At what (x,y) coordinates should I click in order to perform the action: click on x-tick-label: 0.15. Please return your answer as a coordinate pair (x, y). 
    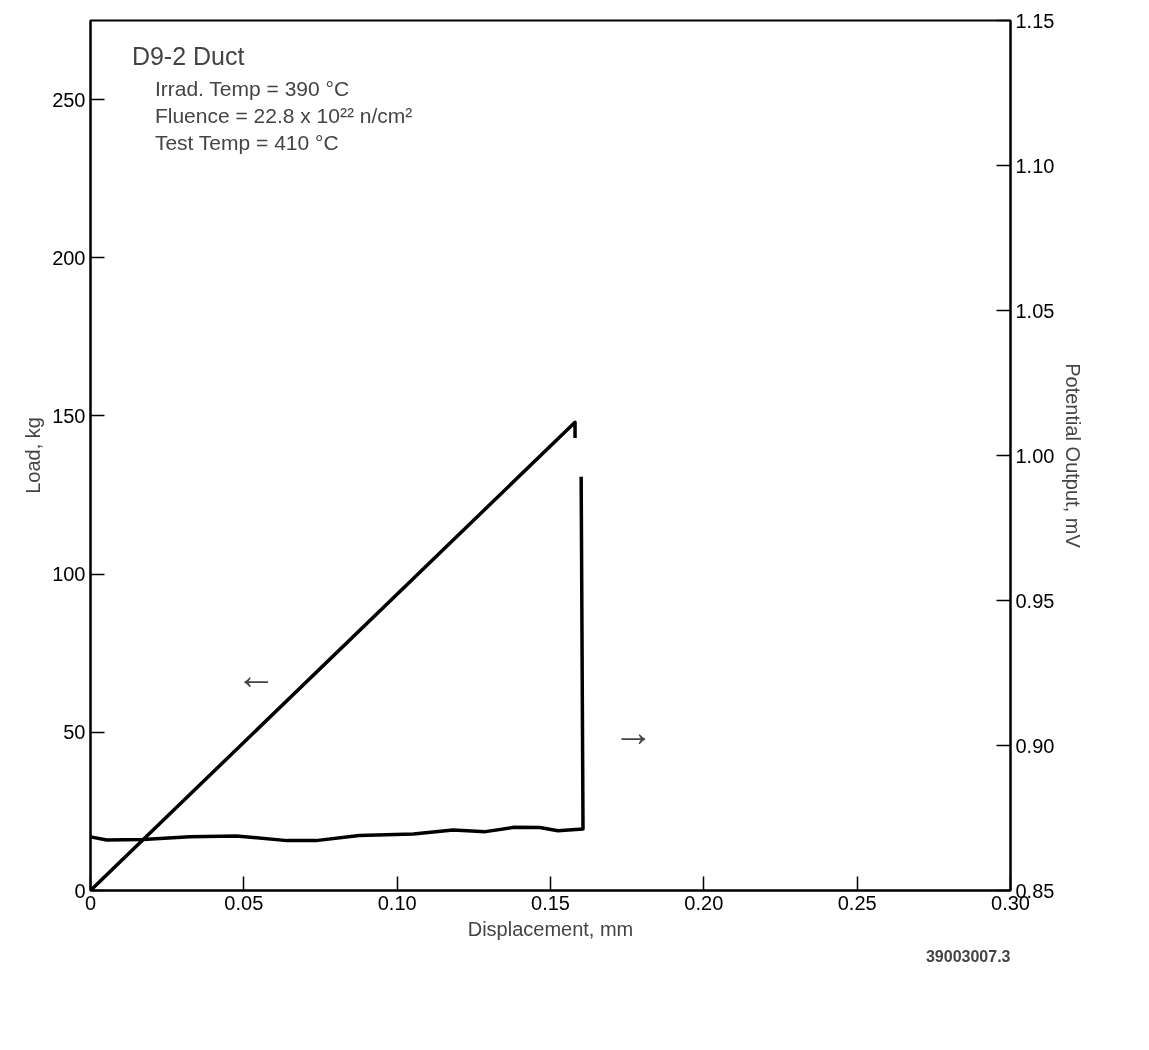
    Looking at the image, I should click on (550, 902).